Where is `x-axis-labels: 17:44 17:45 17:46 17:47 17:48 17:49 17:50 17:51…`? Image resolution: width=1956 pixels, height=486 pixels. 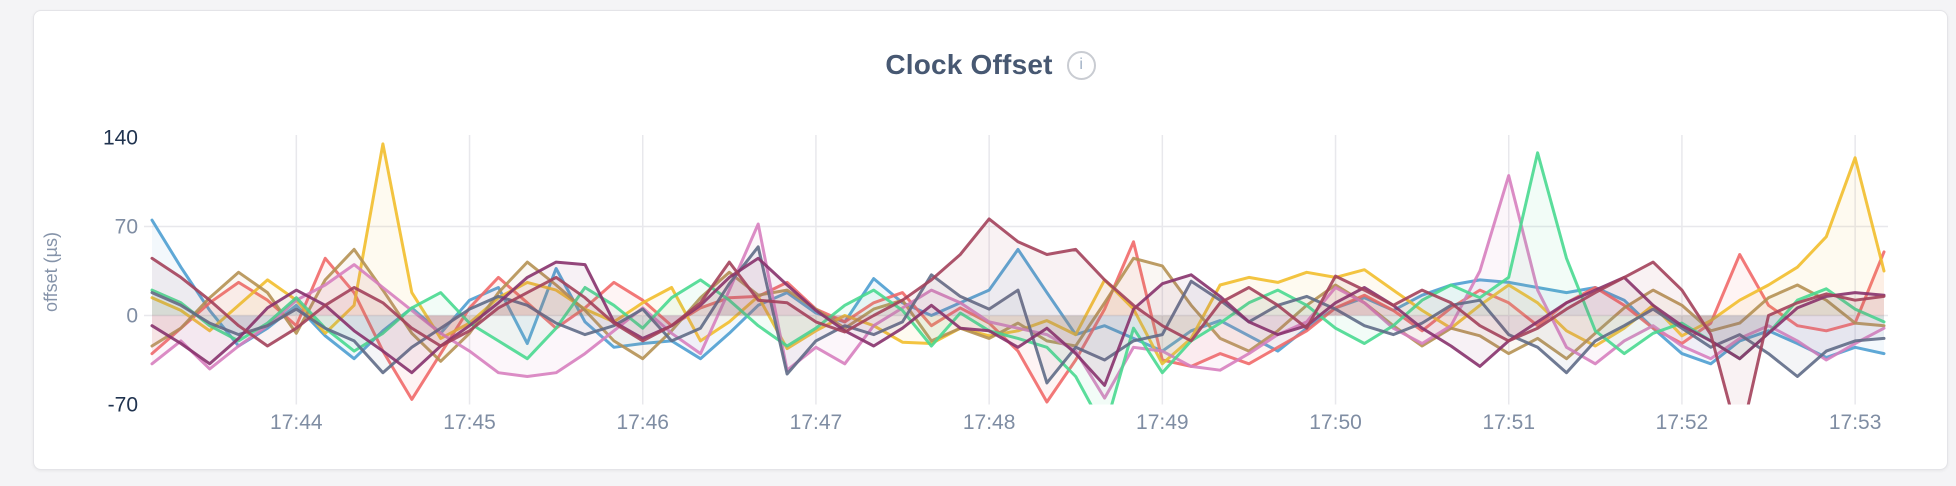
x-axis-labels: 17:44 17:45 17:46 17:47 17:48 17:49 17:50 17:51… is located at coordinates (1075, 422).